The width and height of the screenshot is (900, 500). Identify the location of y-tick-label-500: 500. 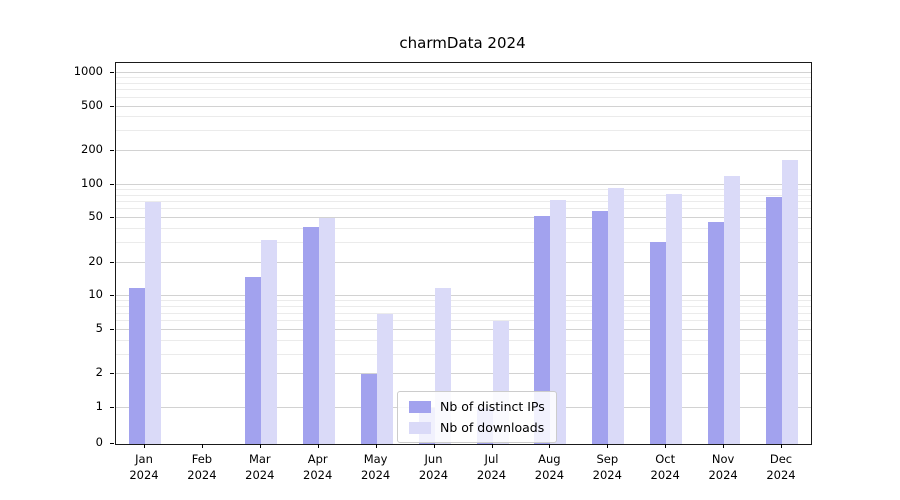
(92, 104).